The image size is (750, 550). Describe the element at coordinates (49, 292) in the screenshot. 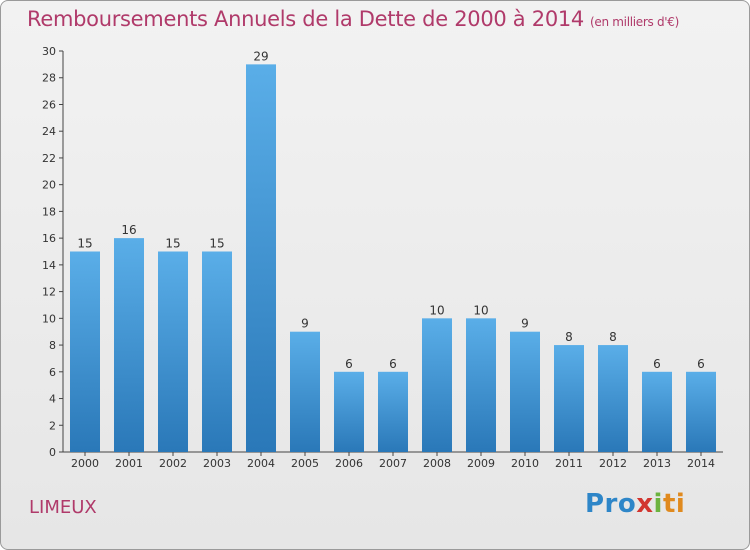

I see `y-tick-label: 12` at that location.